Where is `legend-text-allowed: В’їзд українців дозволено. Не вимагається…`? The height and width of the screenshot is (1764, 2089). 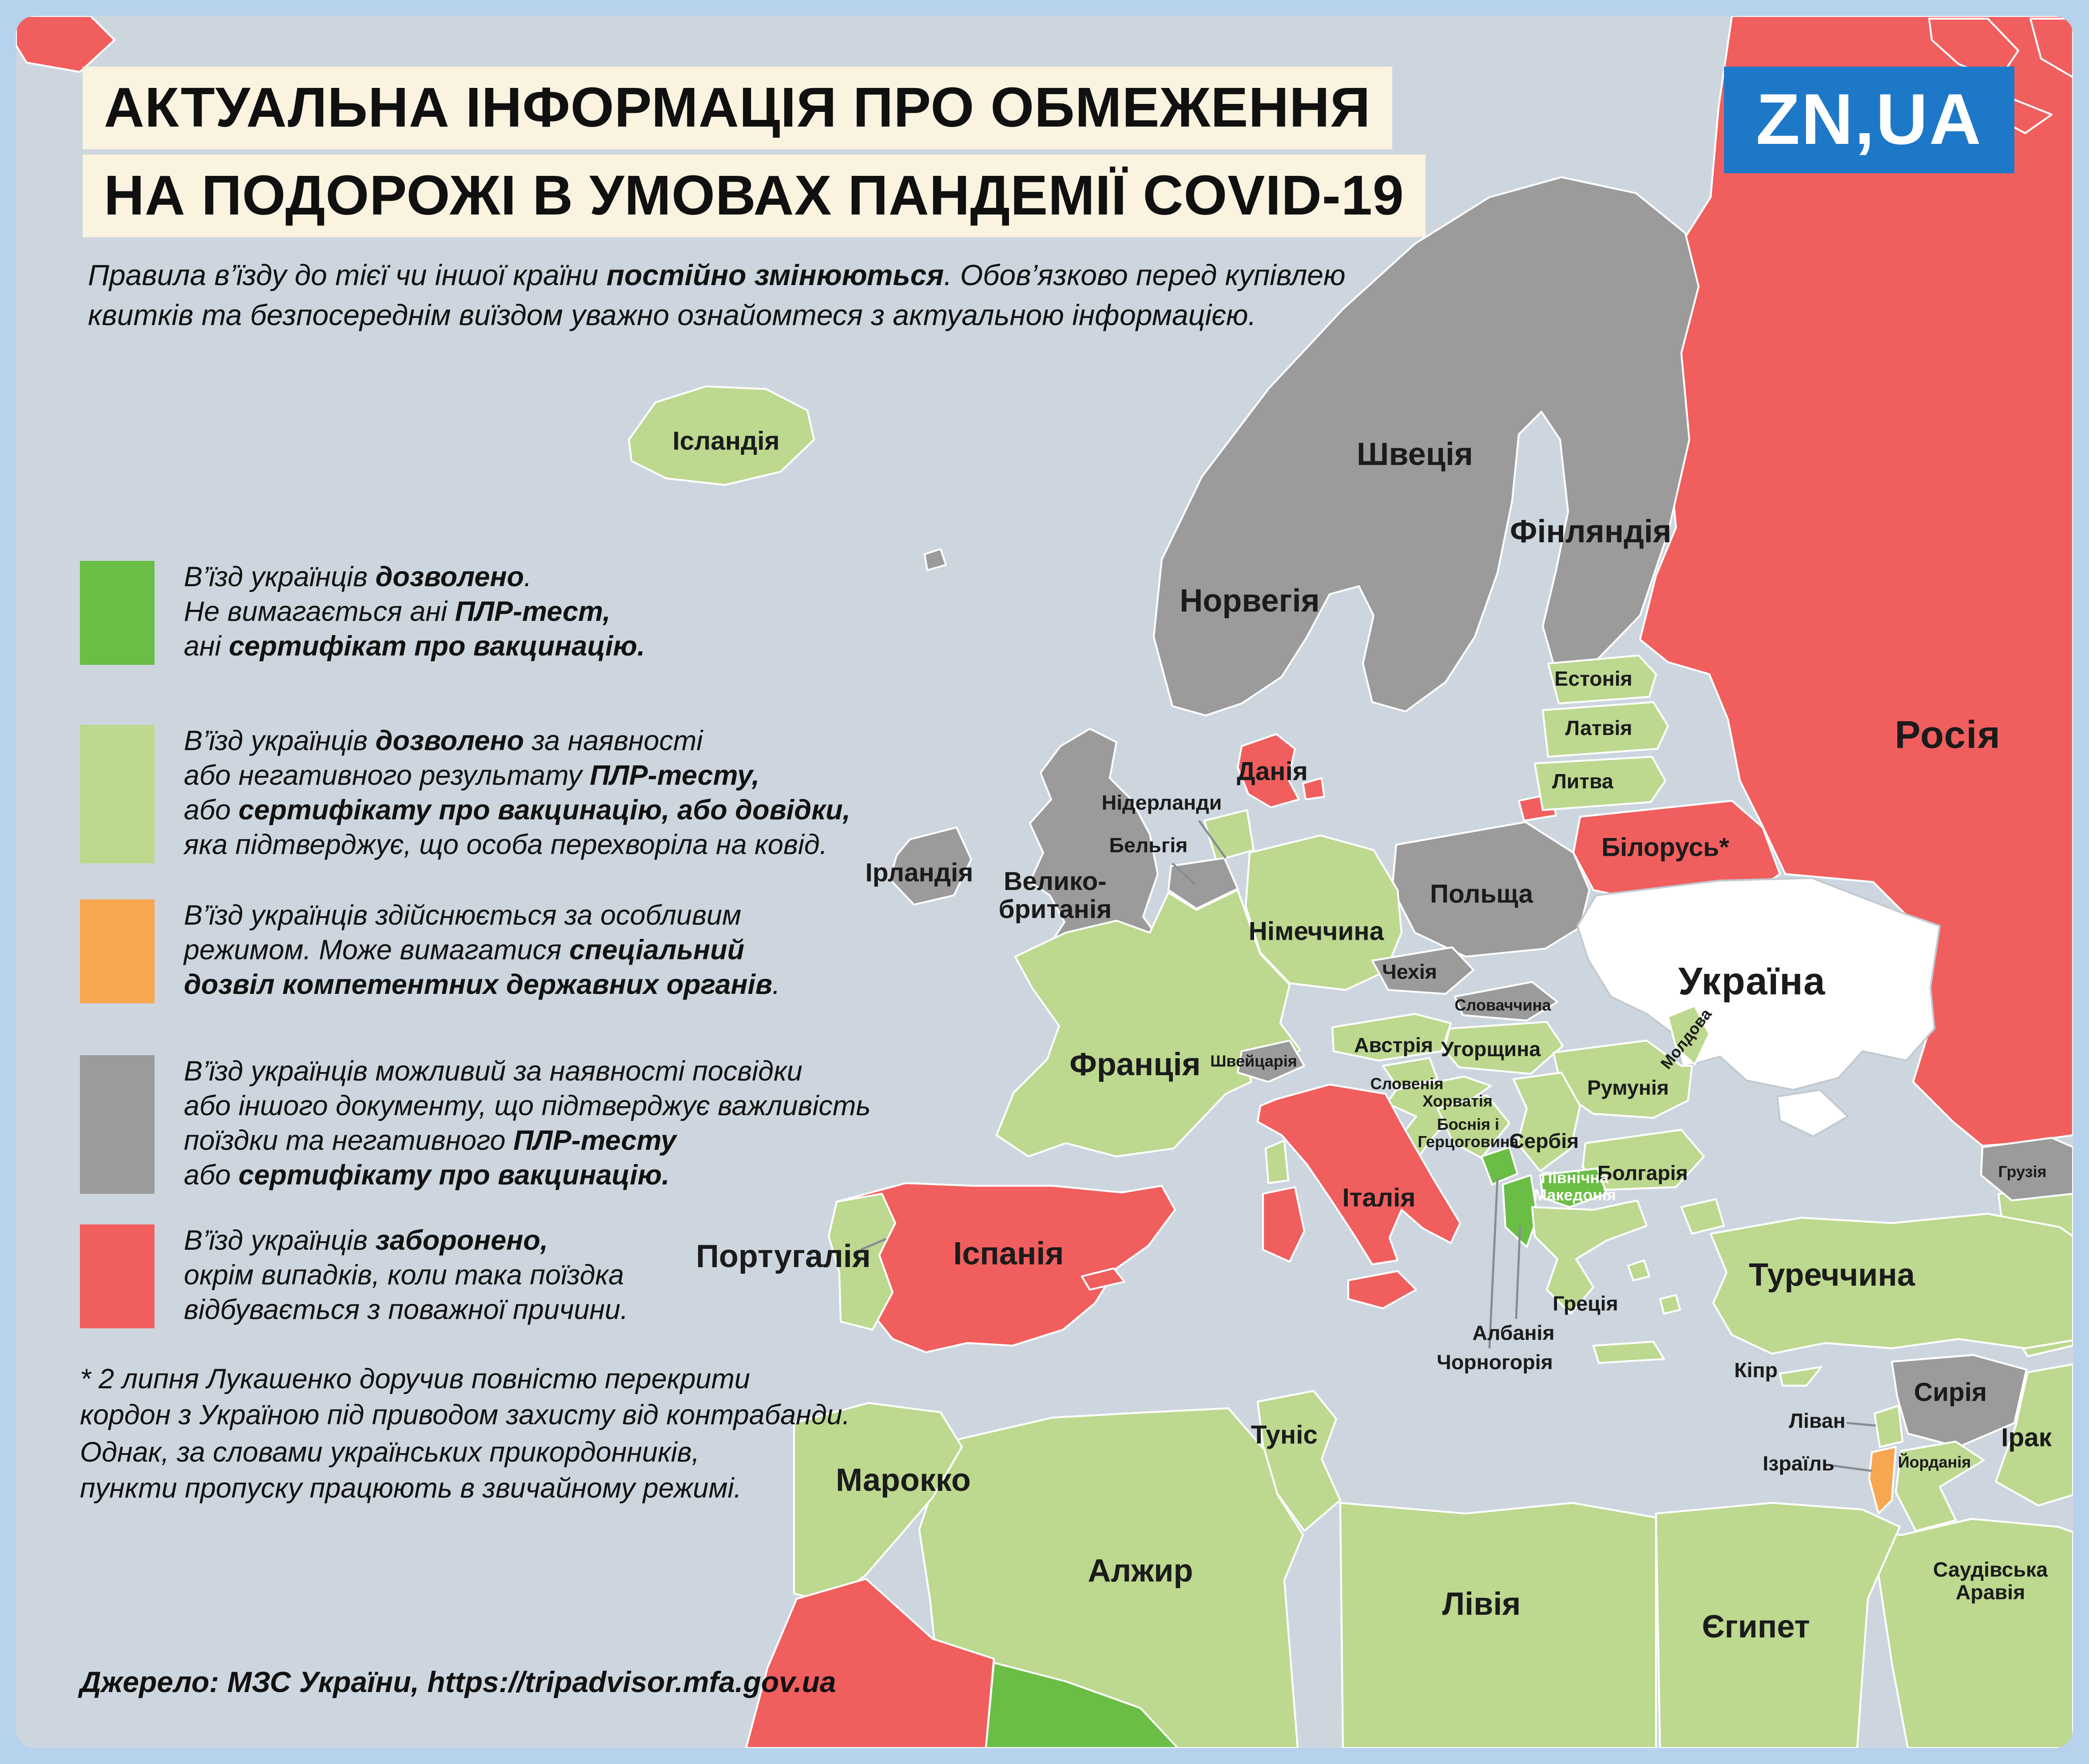
legend-text-allowed: В’їзд українців дозволено. Не вимагається… is located at coordinates (414, 613).